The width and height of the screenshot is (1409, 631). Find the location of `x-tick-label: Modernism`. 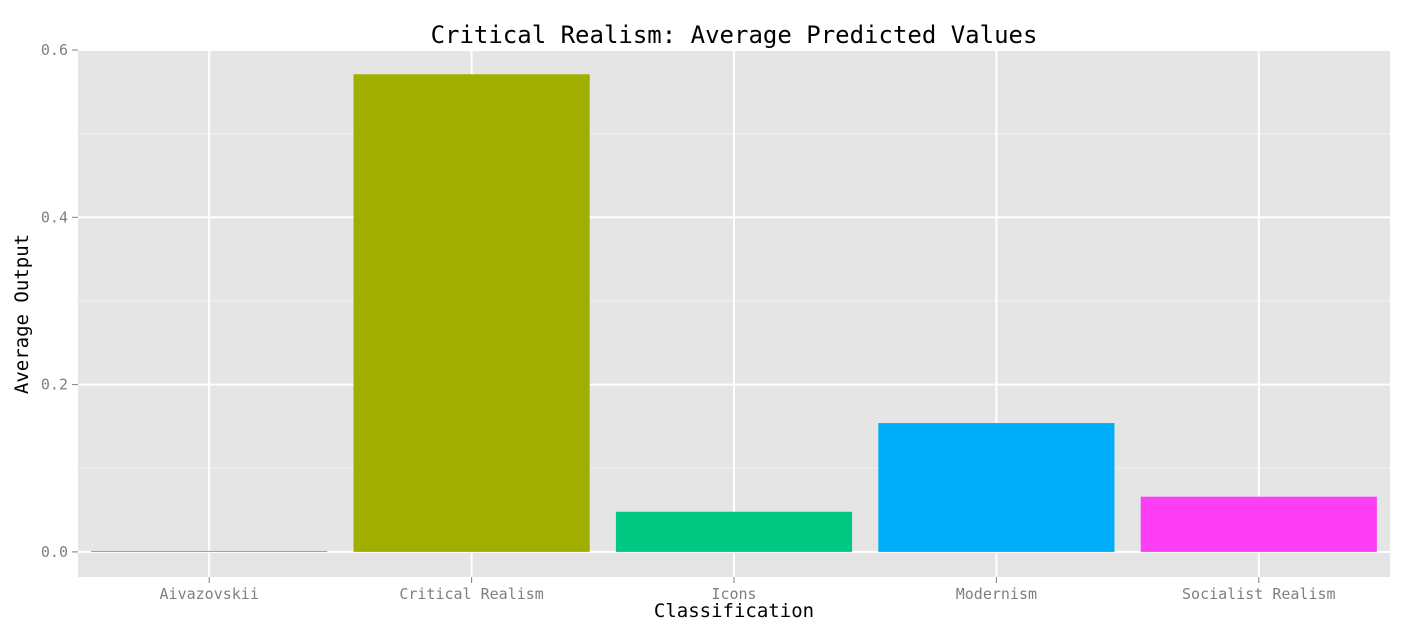

x-tick-label: Modernism is located at coordinates (996, 594).